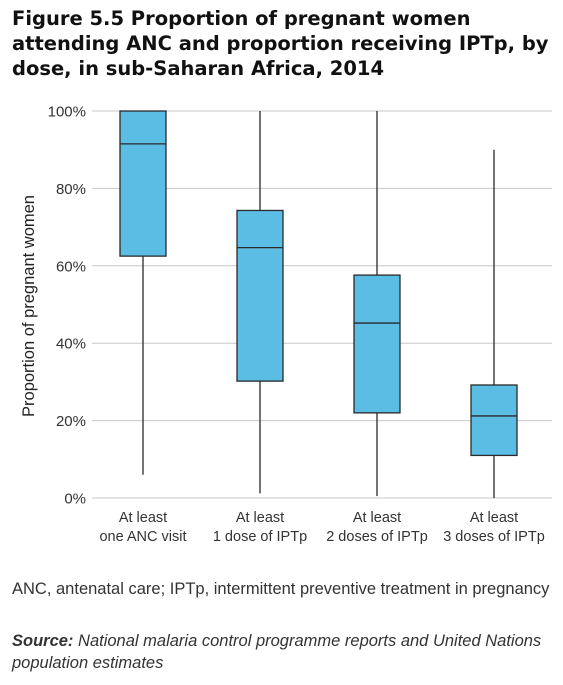  What do you see at coordinates (67, 306) in the screenshot?
I see `y-axis-ticks: 0% 20% 40% 60% 80% 100%` at bounding box center [67, 306].